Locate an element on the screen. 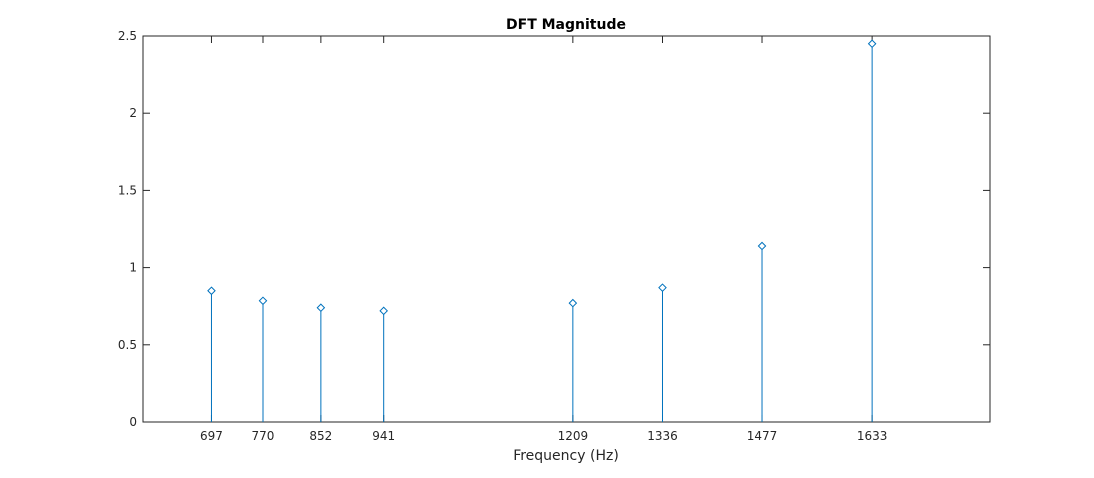 Image resolution: width=1094 pixels, height=478 pixels. y-tick-label: 1.5 is located at coordinates (127, 190).